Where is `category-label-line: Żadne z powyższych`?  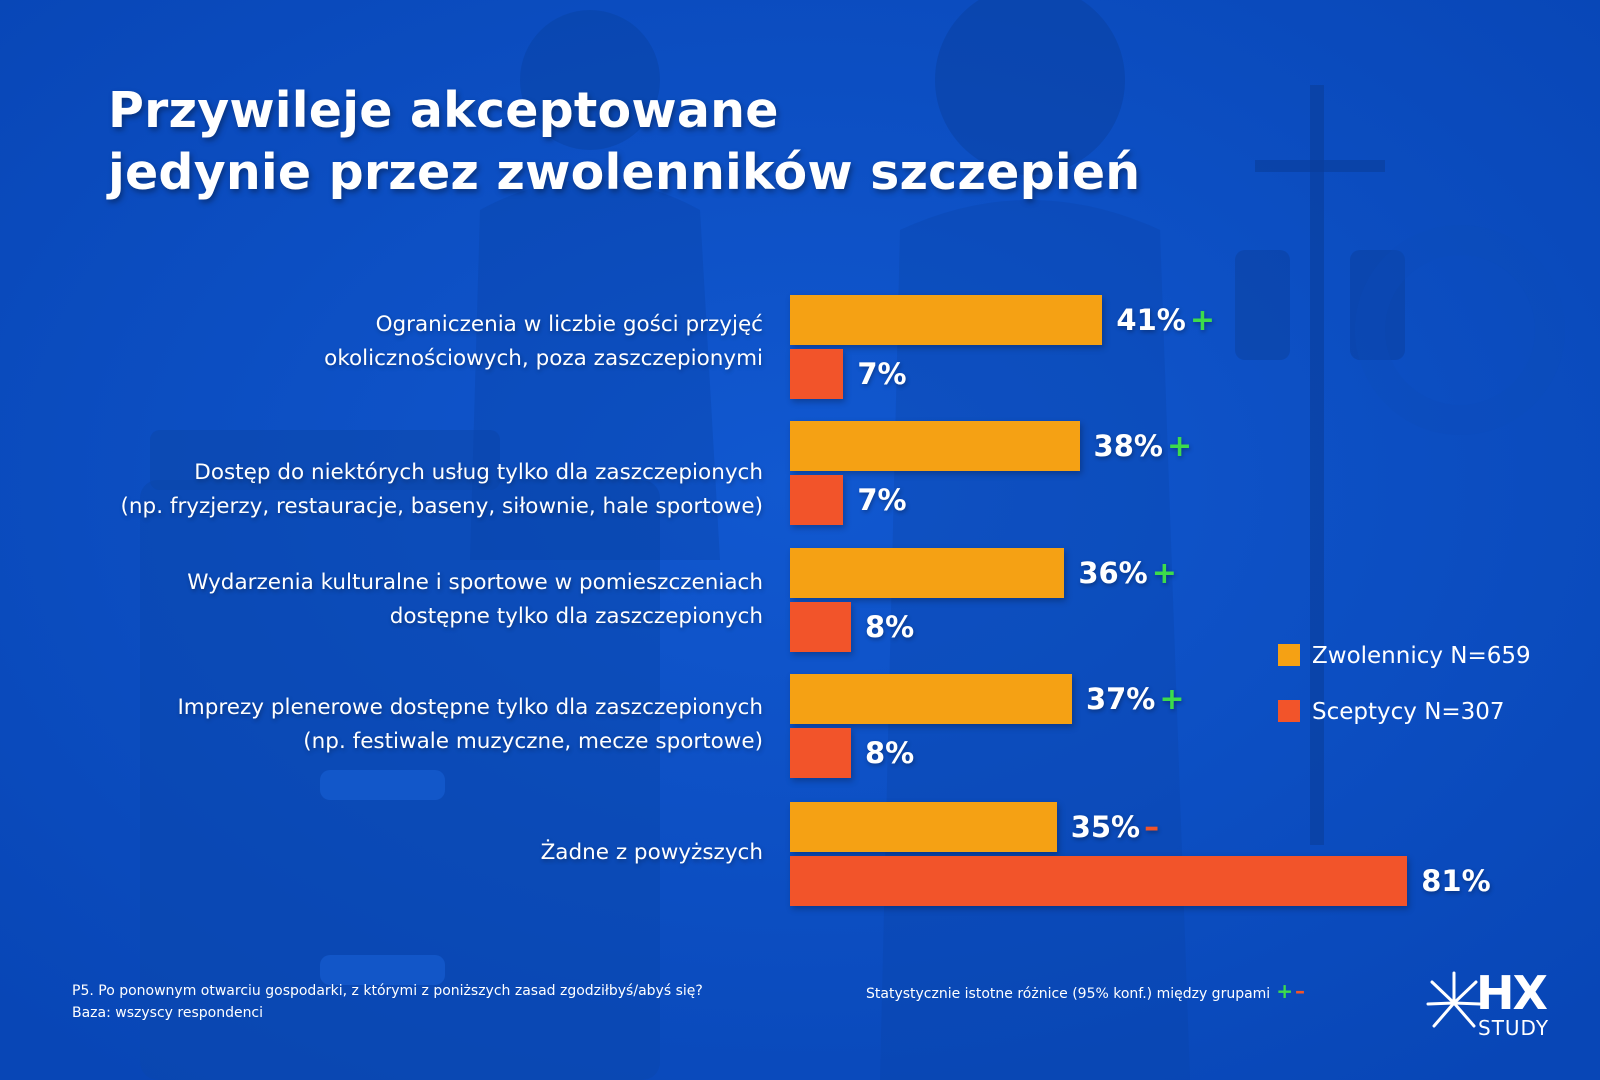 category-label-line: Żadne z powyższych is located at coordinates (651, 852).